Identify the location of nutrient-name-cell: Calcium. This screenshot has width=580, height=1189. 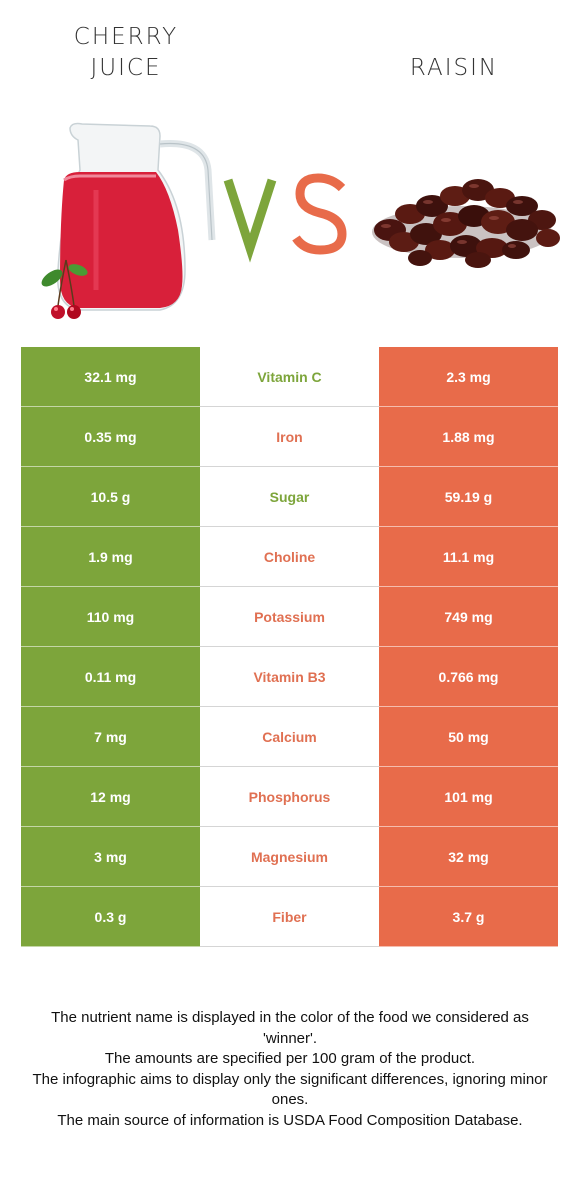
(289, 737).